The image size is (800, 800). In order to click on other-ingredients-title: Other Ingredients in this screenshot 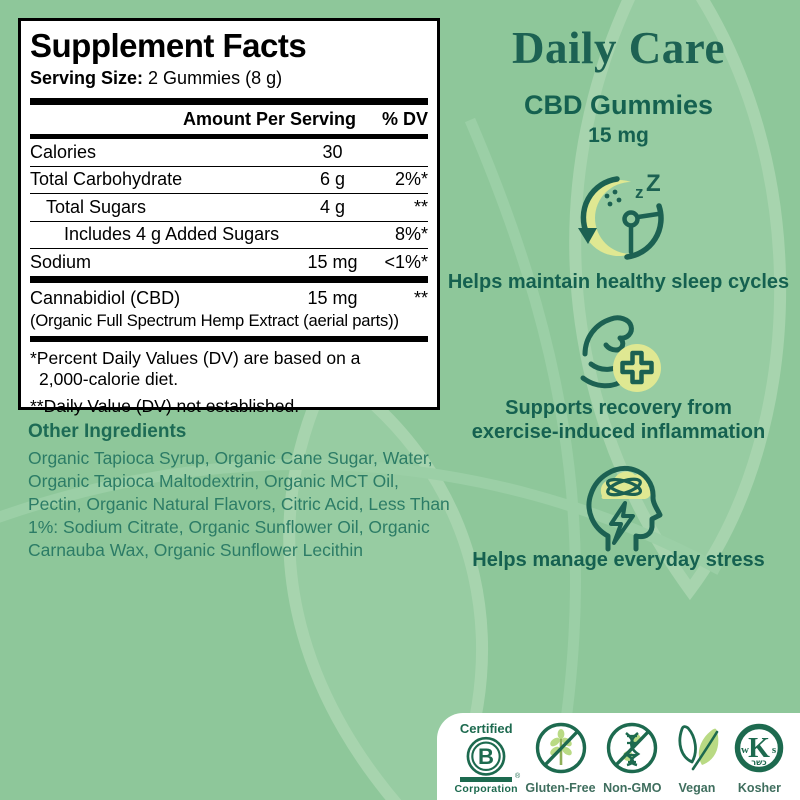, I will do `click(107, 431)`.